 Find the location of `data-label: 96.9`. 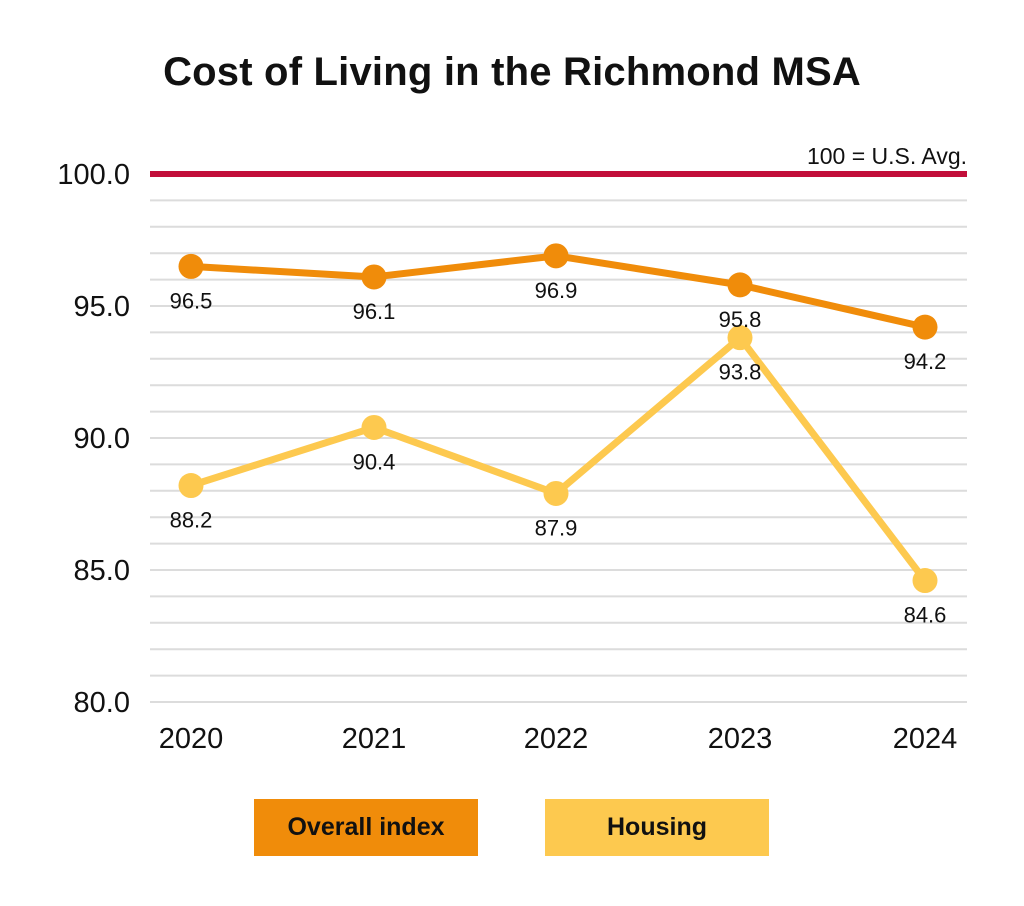

data-label: 96.9 is located at coordinates (556, 290).